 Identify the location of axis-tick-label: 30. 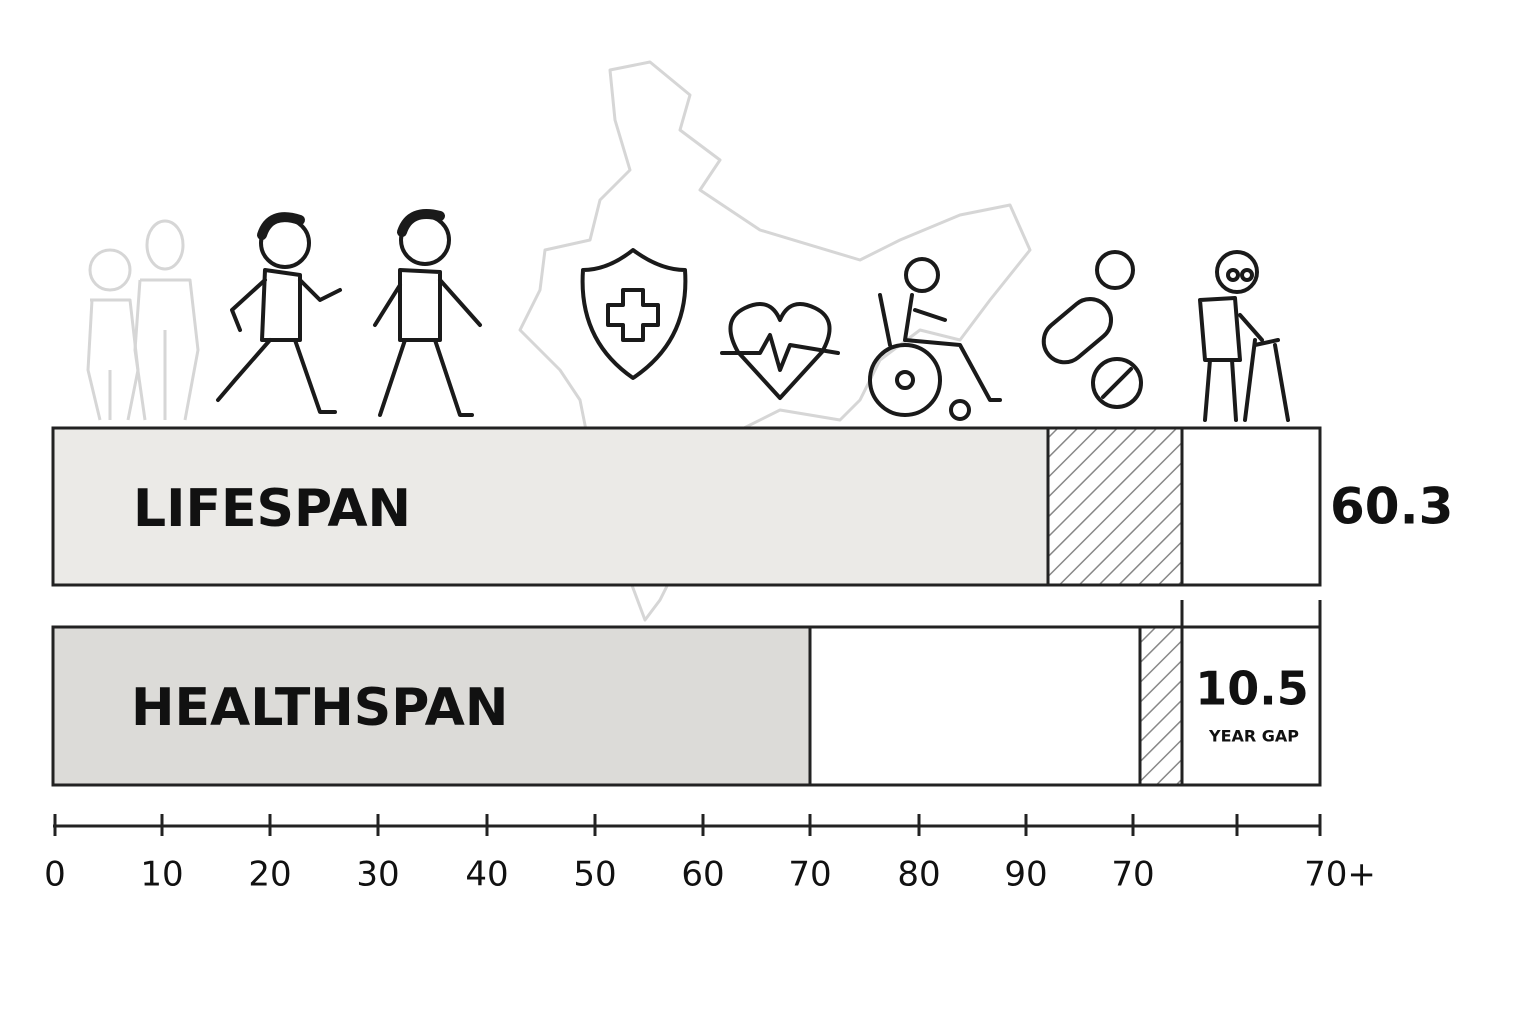
(377, 875).